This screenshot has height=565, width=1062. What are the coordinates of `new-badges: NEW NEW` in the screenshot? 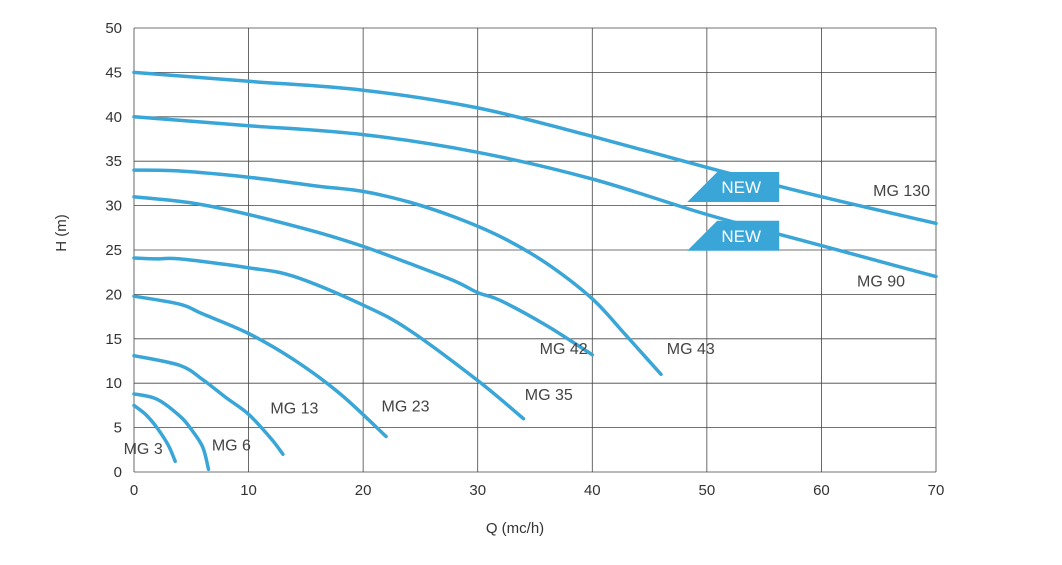 It's located at (733, 211).